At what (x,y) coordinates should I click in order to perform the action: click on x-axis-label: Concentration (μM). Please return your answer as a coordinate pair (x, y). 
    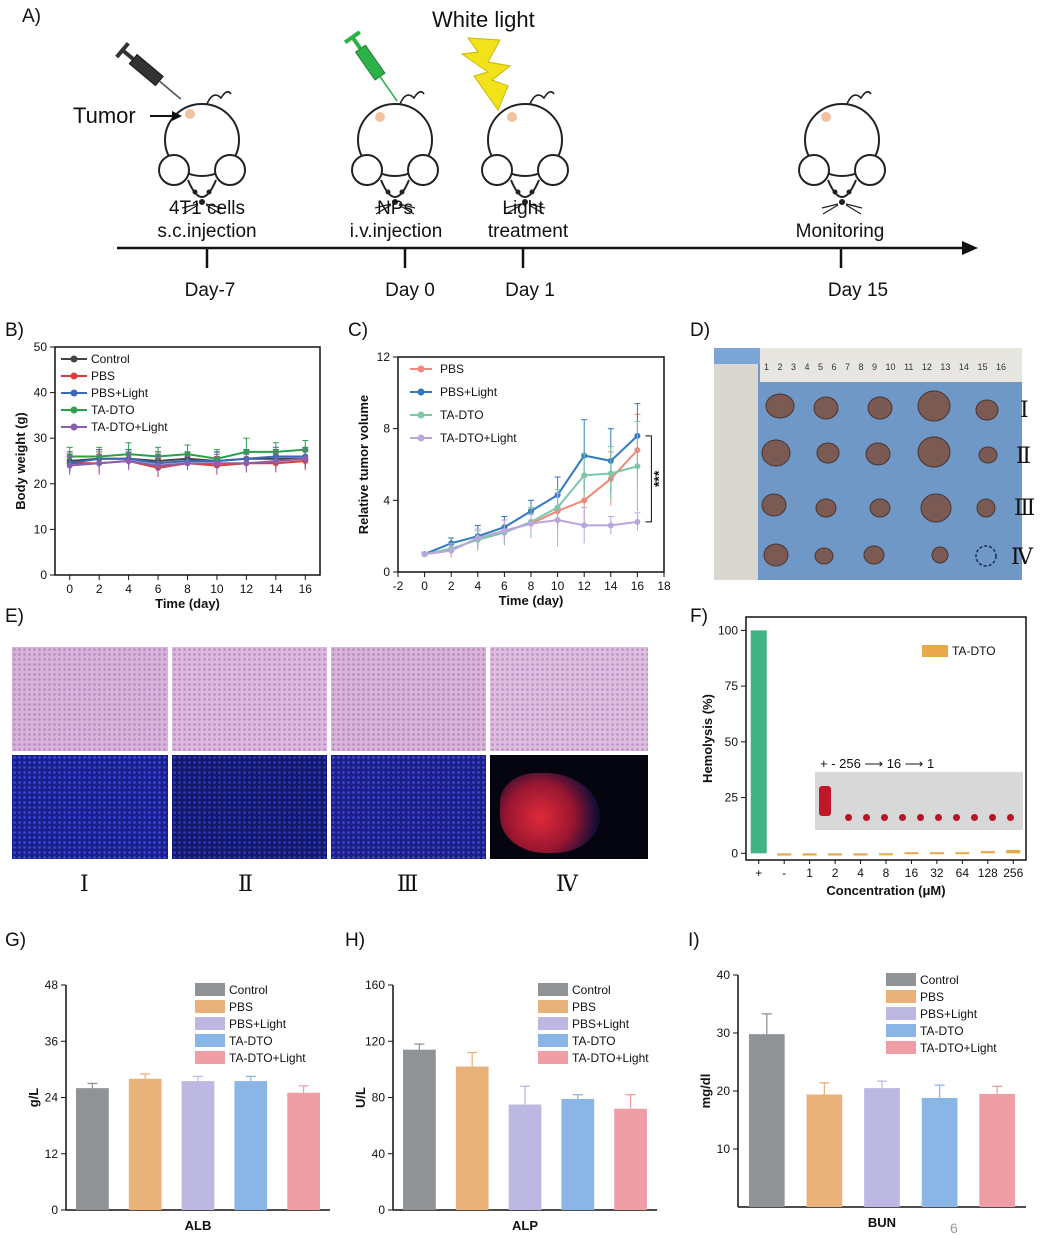
    Looking at the image, I should click on (885, 890).